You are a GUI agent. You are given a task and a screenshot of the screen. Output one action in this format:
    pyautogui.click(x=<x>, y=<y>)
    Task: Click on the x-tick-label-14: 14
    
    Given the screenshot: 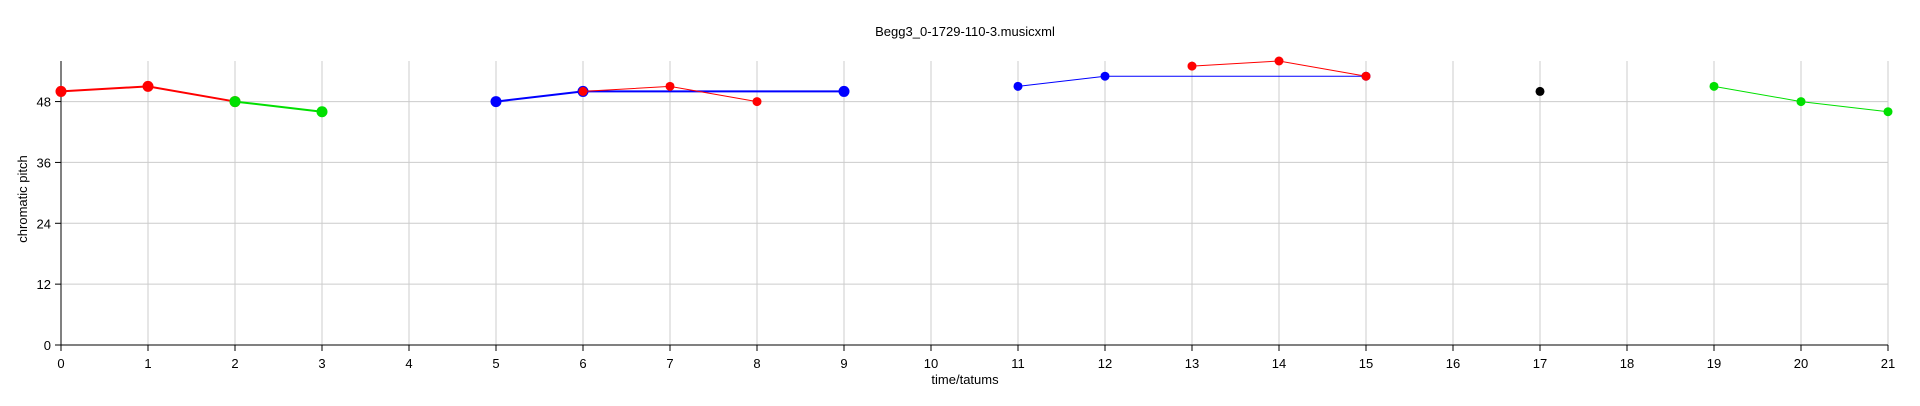 What is the action you would take?
    pyautogui.click(x=1279, y=363)
    